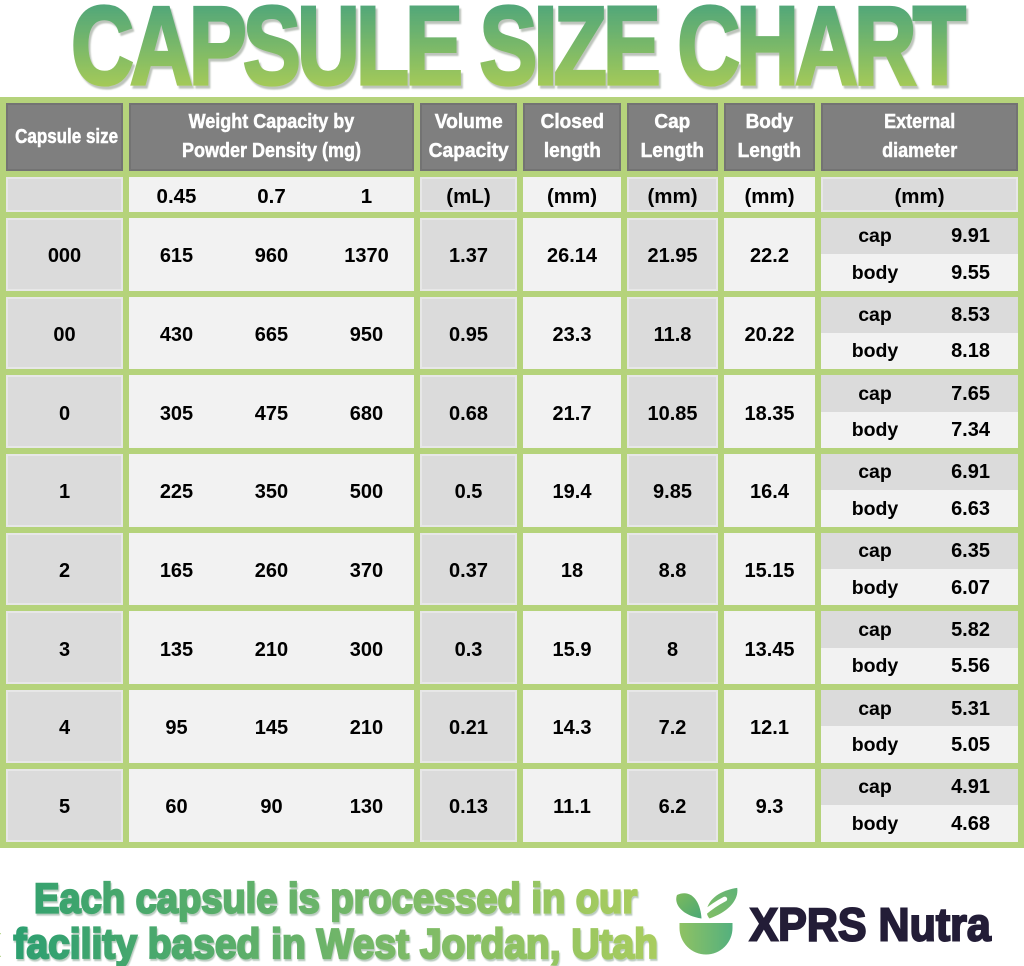 The height and width of the screenshot is (966, 1024). I want to click on svg-text:facility based in West Jordan,: facility based in West Jordan, Utah, so click(336, 942).